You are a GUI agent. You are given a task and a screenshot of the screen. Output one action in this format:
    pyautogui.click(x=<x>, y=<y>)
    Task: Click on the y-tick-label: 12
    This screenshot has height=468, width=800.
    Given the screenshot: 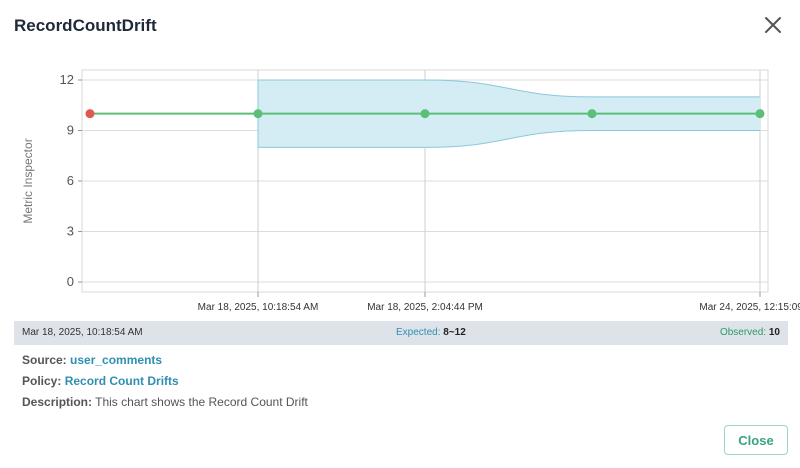 What is the action you would take?
    pyautogui.click(x=67, y=79)
    